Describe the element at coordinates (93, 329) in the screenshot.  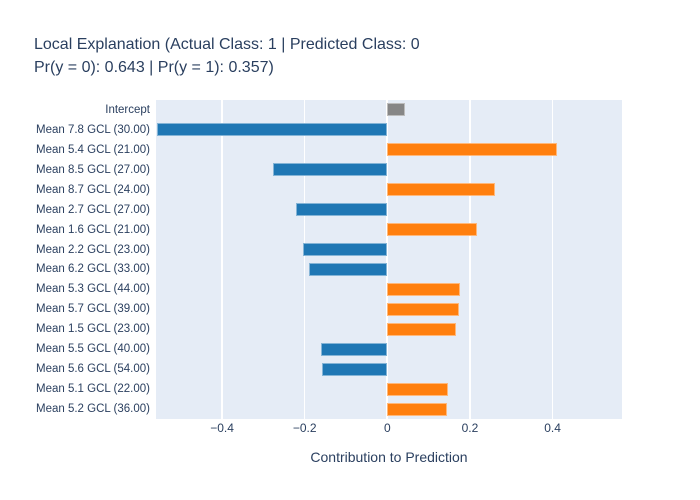
I see `y-axis-label: Mean 1.5 GCL (23.00)` at that location.